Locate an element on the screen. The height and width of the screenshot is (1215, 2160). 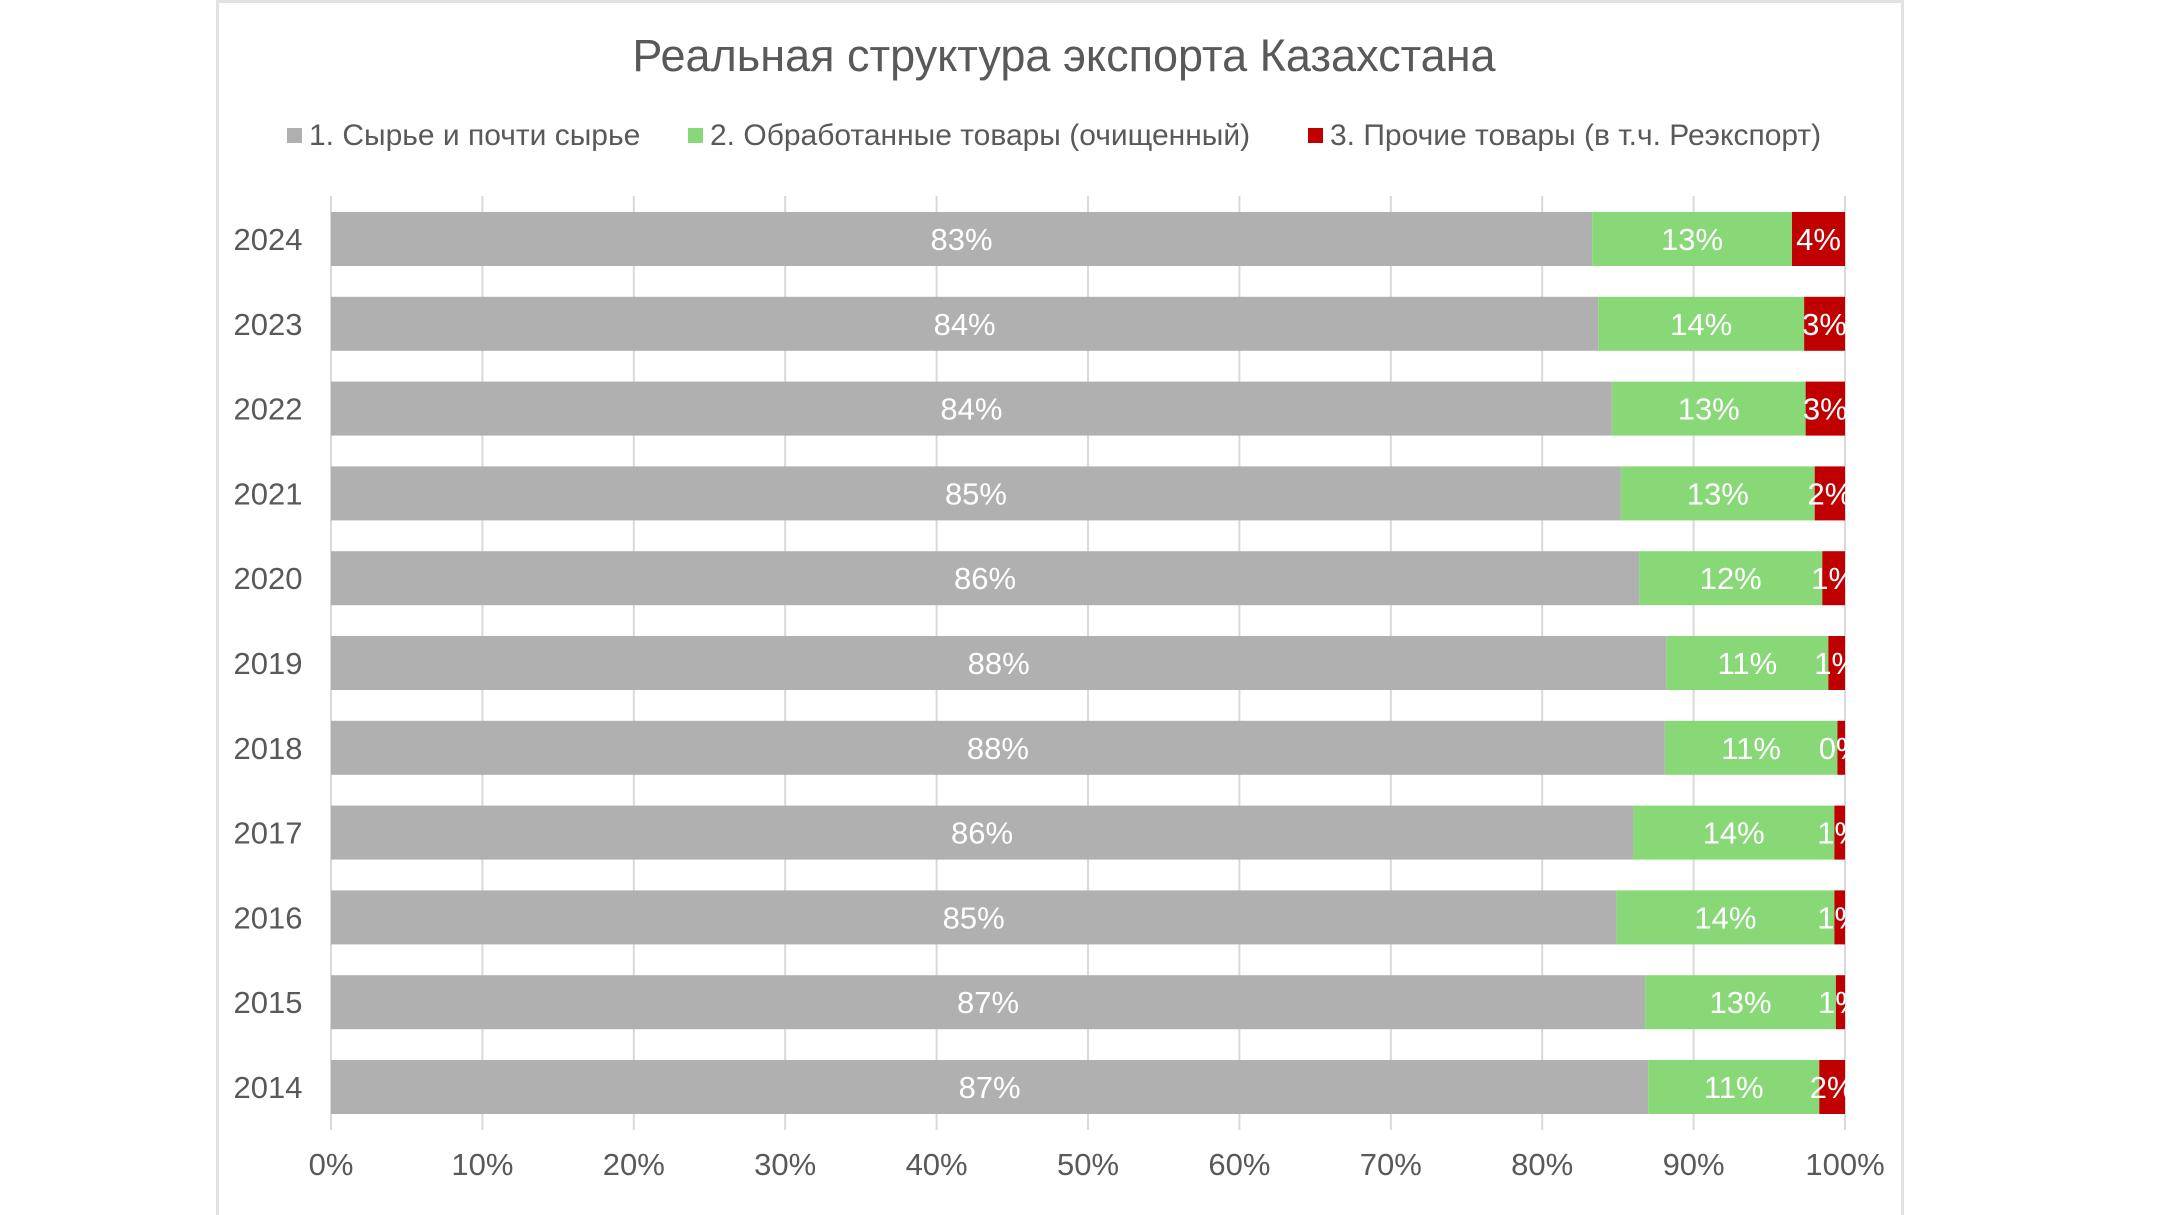
x-tick-label: 10% is located at coordinates (482, 1164).